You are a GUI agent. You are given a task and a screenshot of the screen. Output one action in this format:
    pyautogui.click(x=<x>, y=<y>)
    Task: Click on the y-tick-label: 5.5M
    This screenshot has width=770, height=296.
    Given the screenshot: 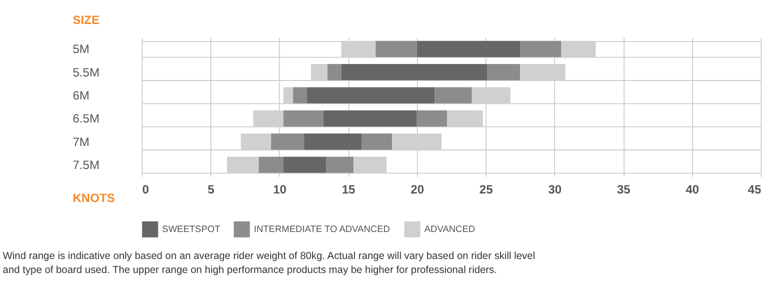 What is the action you would take?
    pyautogui.click(x=86, y=72)
    